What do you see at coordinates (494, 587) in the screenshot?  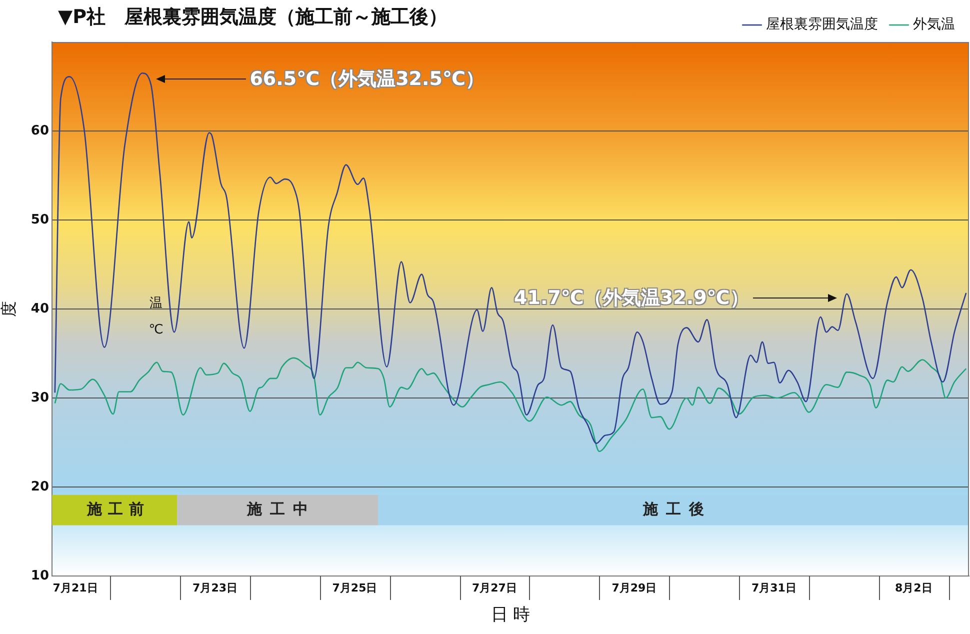 I see `x-tick-label: 7月27日` at bounding box center [494, 587].